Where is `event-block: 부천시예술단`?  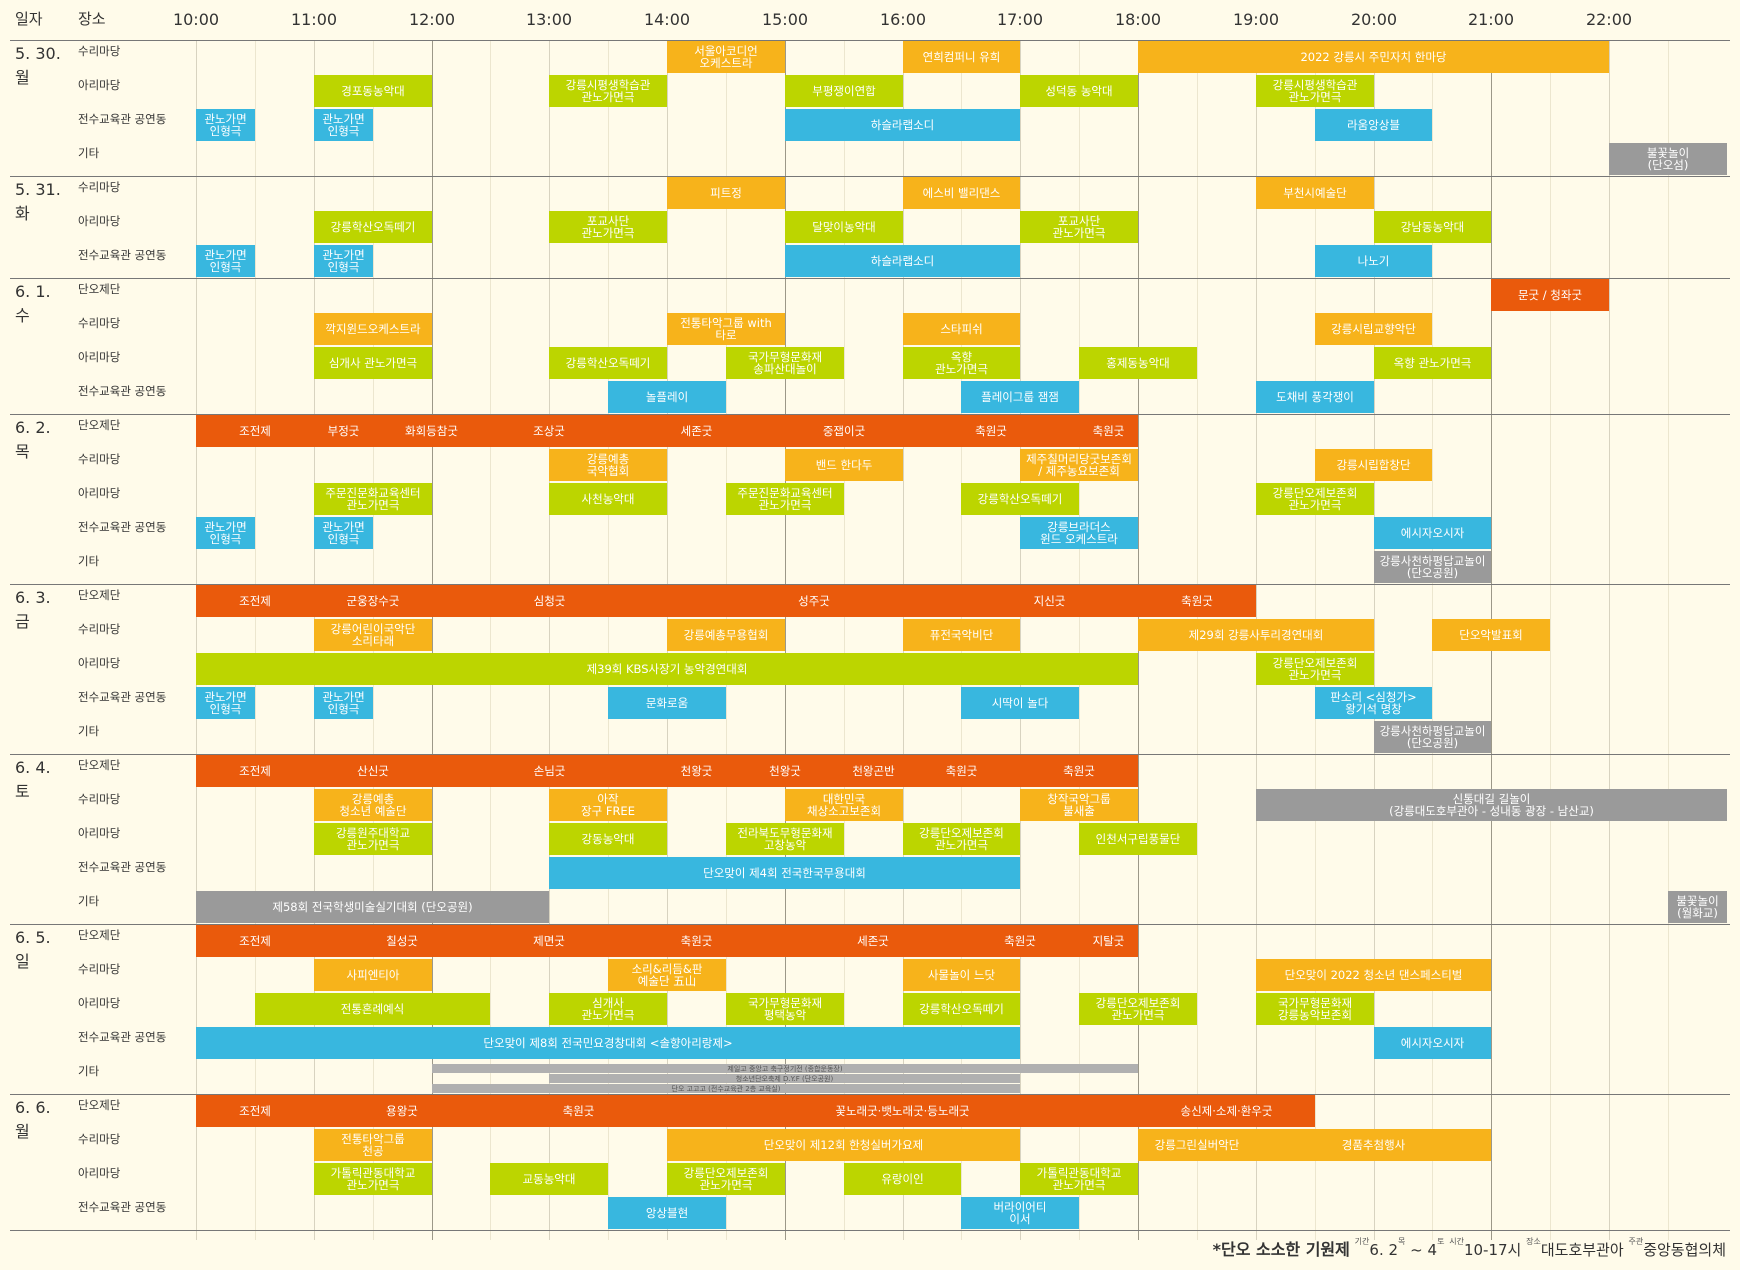
event-block: 부천시예술단 is located at coordinates (1315, 193).